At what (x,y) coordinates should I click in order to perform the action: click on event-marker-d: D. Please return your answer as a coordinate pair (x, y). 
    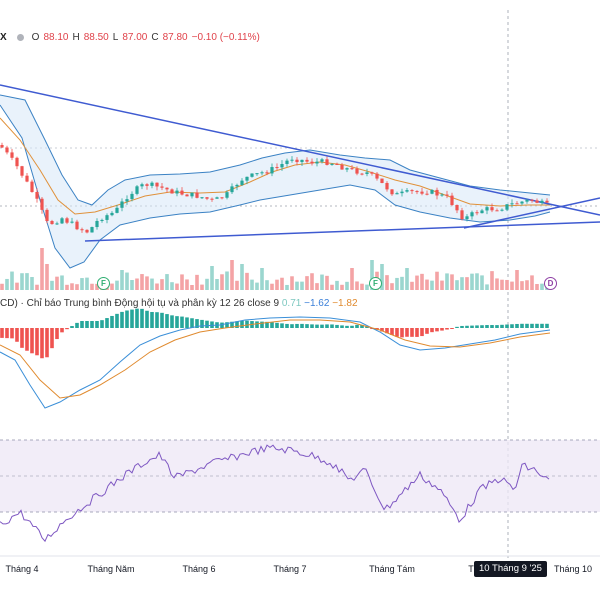
    Looking at the image, I should click on (550, 283).